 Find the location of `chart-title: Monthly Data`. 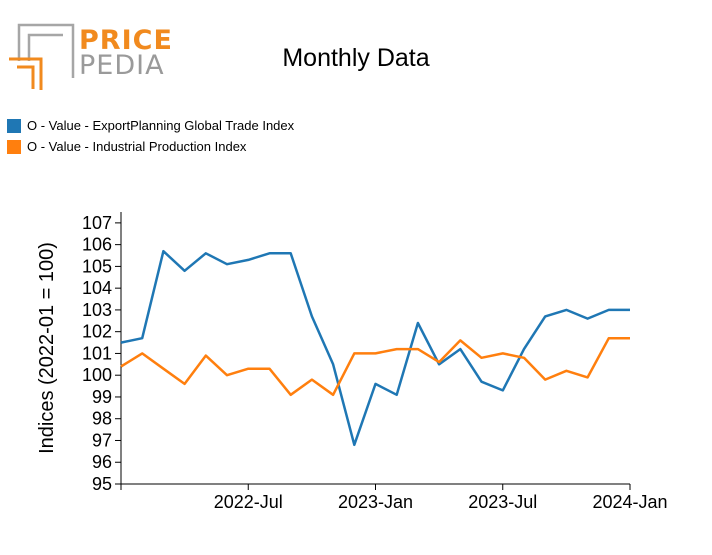

chart-title: Monthly Data is located at coordinates (356, 58).